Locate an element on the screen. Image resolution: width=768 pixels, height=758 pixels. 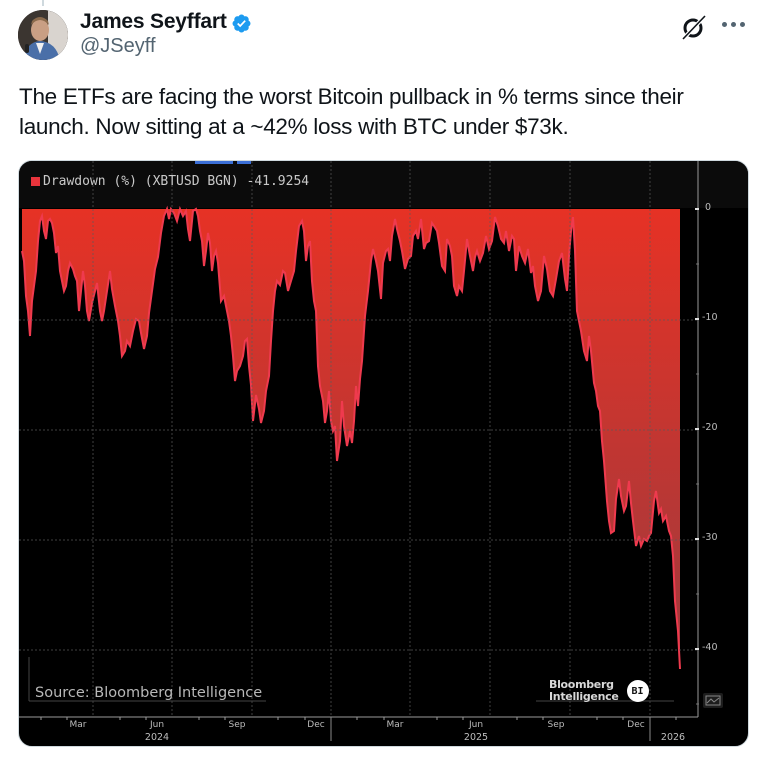
thread-connector-line is located at coordinates (43, 3).